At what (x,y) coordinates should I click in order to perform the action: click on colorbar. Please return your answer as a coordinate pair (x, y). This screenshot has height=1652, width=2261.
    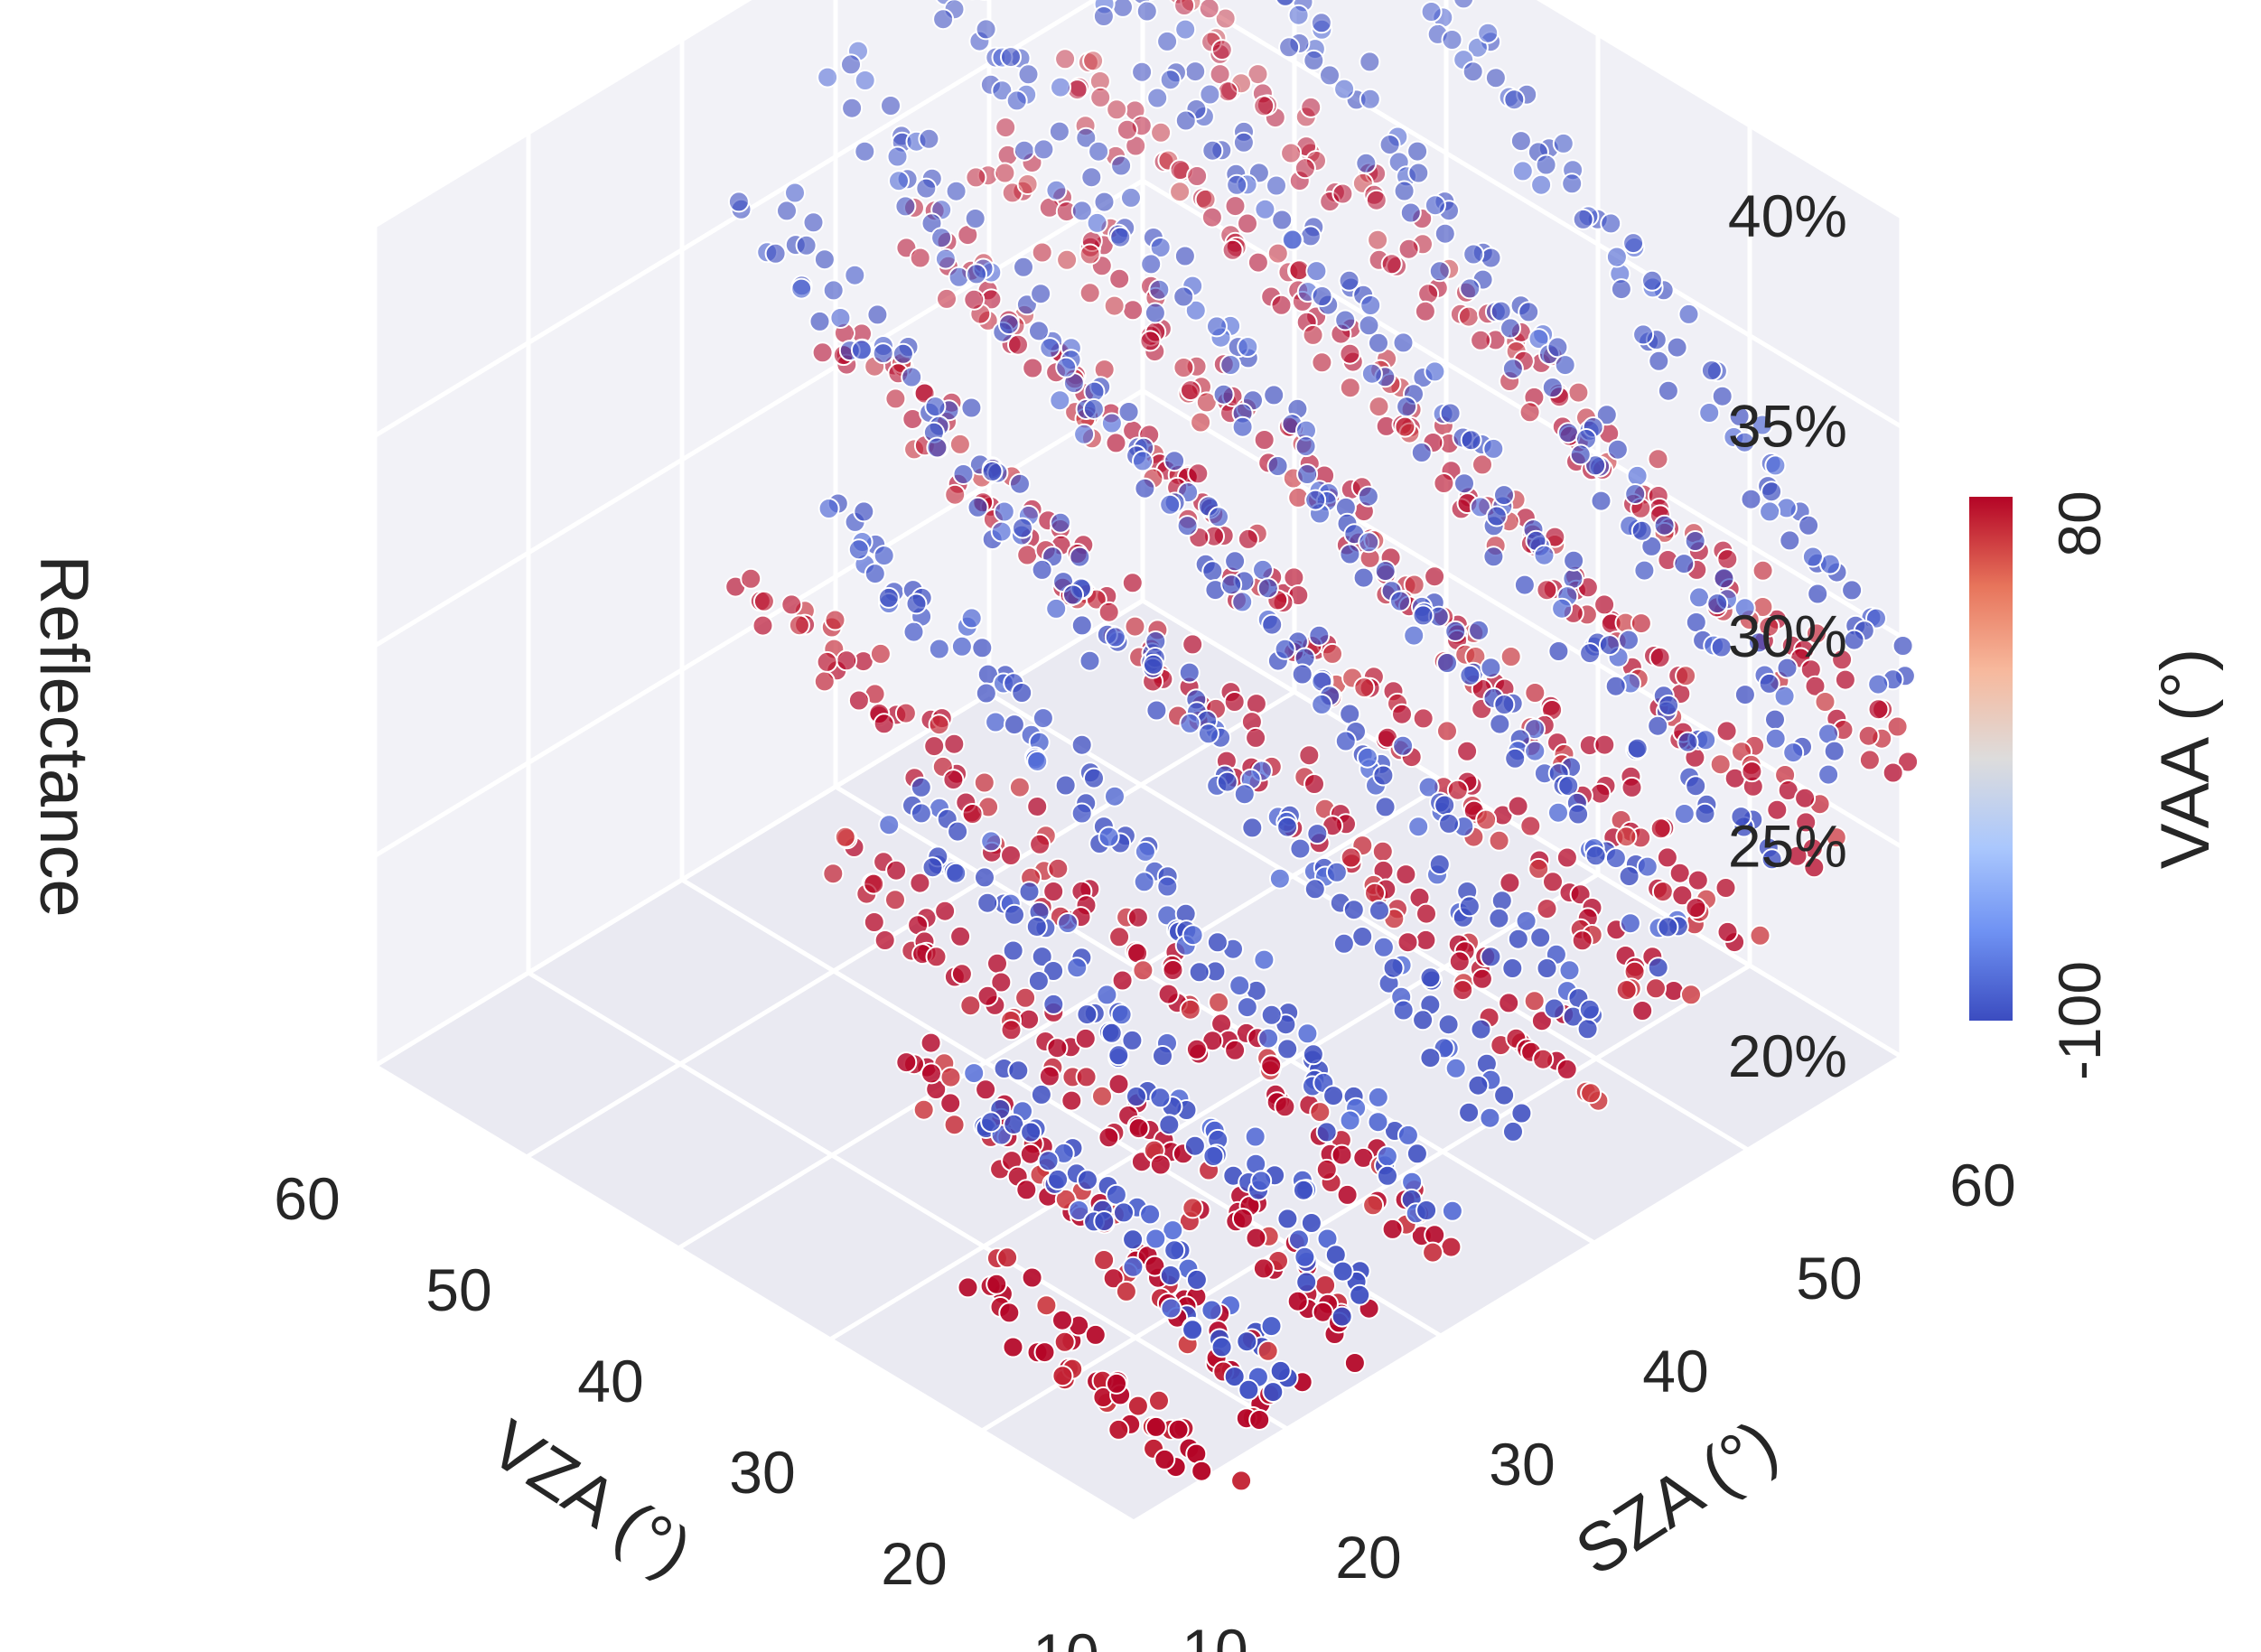
    Looking at the image, I should click on (1991, 759).